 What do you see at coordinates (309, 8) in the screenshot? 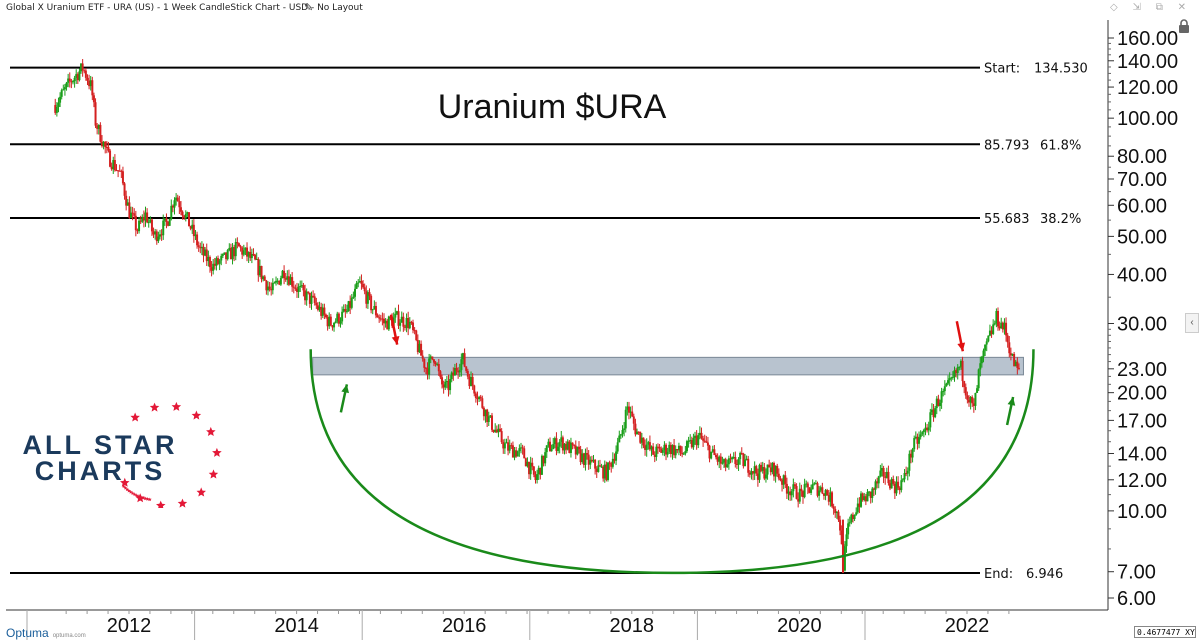
I see `pencil-edit-icon: ✎` at bounding box center [309, 8].